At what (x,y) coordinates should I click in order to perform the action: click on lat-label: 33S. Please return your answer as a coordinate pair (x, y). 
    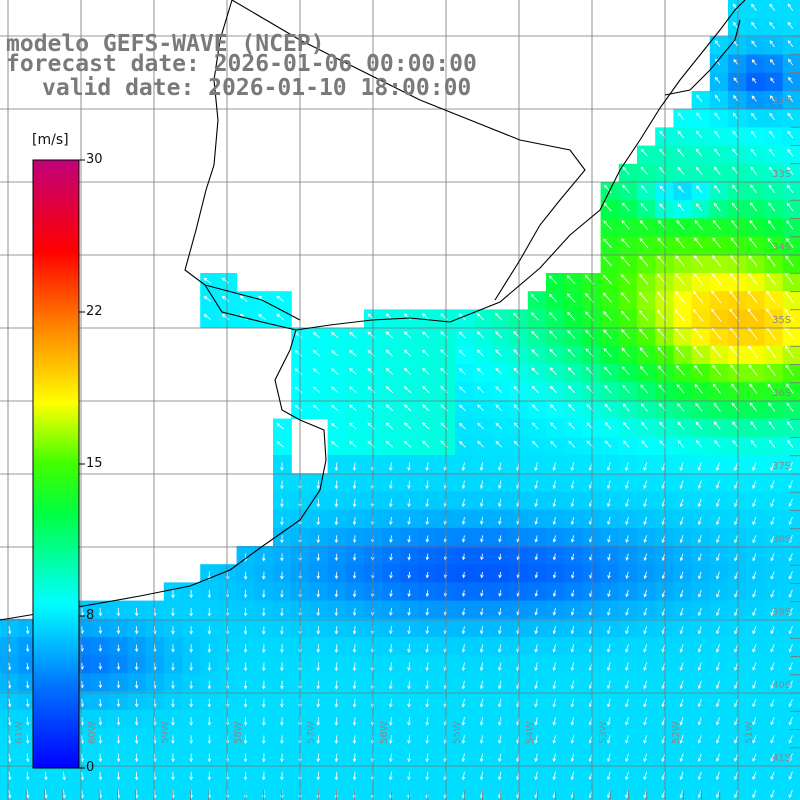
    Looking at the image, I should click on (782, 174).